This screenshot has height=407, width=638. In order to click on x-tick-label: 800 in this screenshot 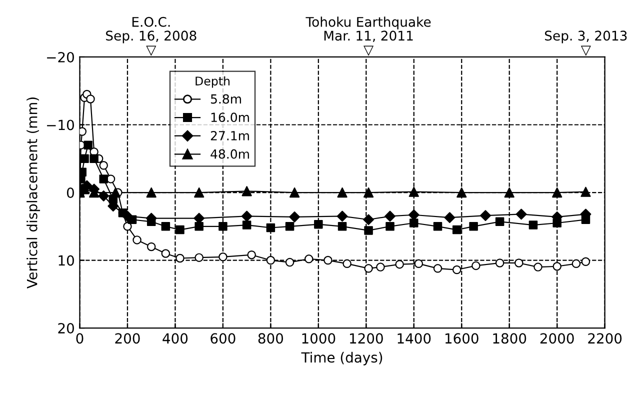, I will do `click(271, 338)`.